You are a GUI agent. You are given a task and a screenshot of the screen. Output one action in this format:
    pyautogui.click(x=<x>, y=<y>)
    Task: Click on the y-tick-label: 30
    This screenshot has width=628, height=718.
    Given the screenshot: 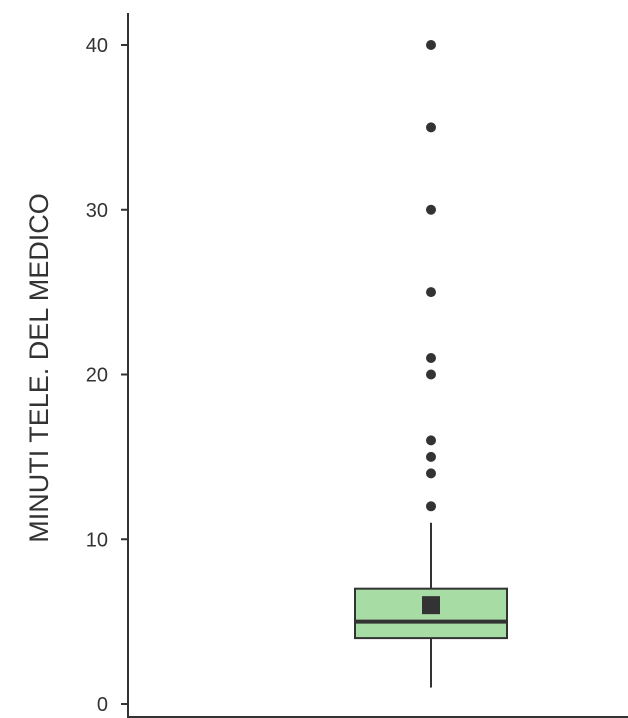 What is the action you would take?
    pyautogui.click(x=97, y=211)
    